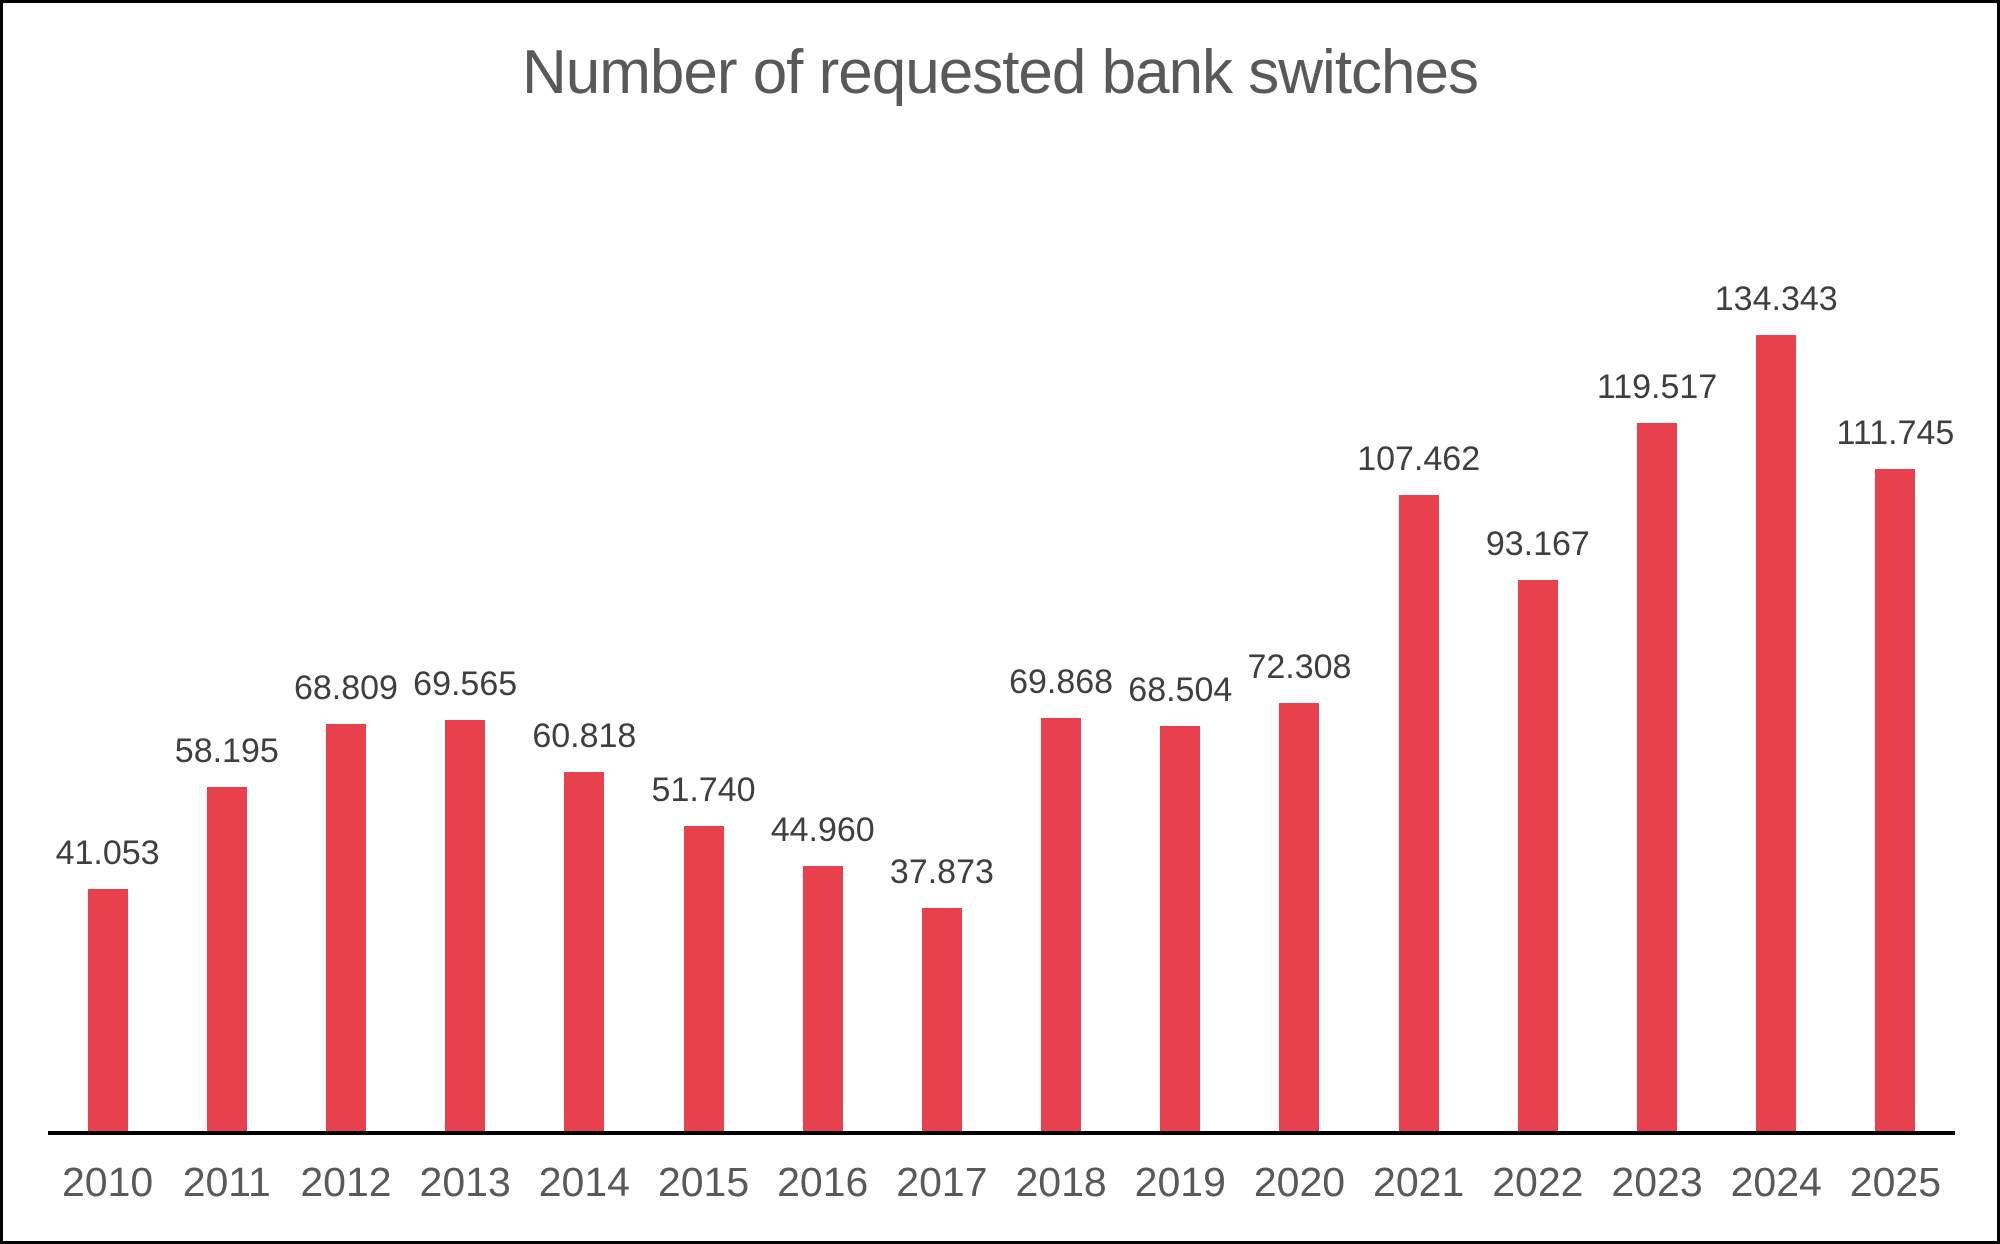  Describe the element at coordinates (822, 830) in the screenshot. I see `bar-value-label: 44.960` at that location.